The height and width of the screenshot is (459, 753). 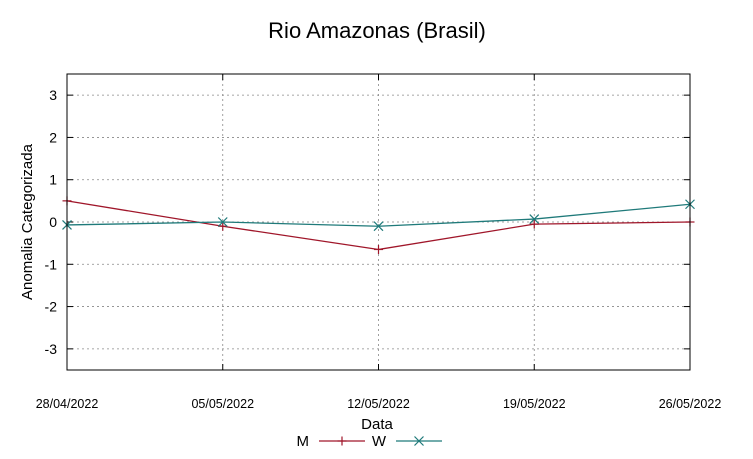 What do you see at coordinates (303, 441) in the screenshot?
I see `legend-label: M` at bounding box center [303, 441].